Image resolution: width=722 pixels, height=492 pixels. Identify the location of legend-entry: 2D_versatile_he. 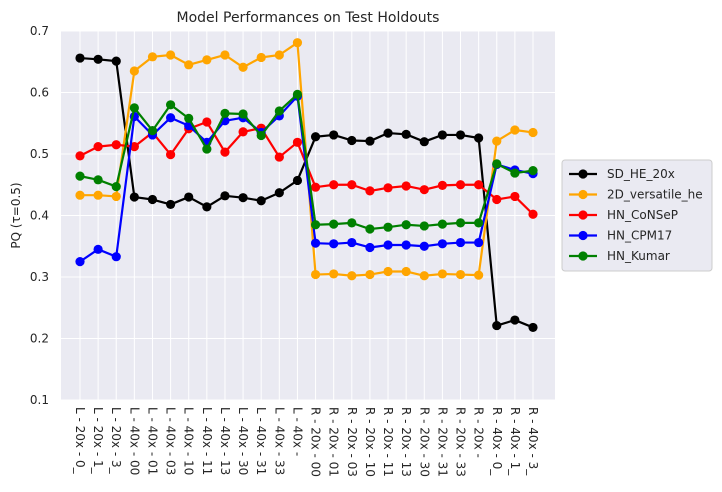
(636, 195).